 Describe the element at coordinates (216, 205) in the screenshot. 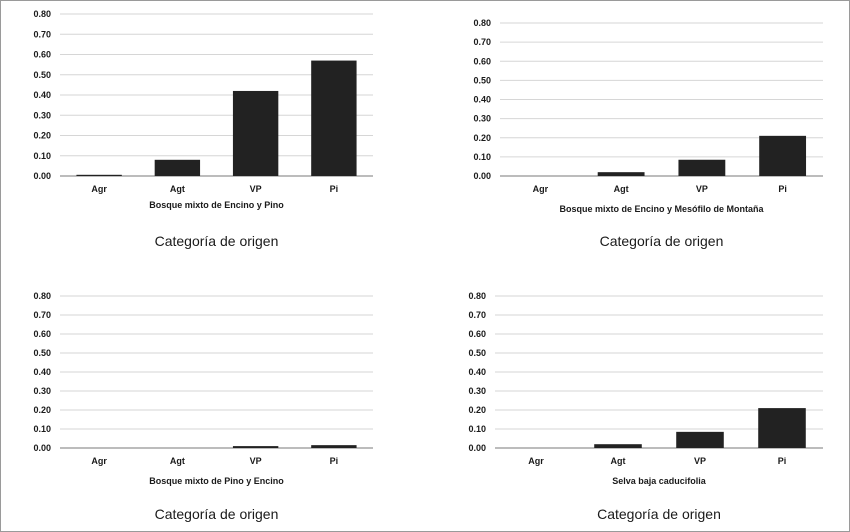

I see `x-axis-title: Bosque mixto de Encino y Pino` at that location.